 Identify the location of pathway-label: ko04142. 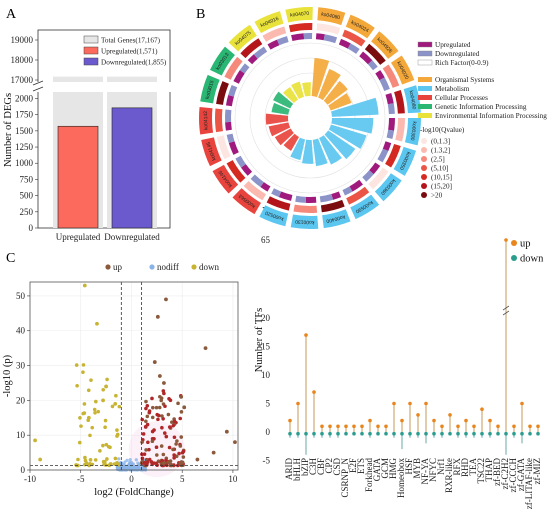
(206, 121).